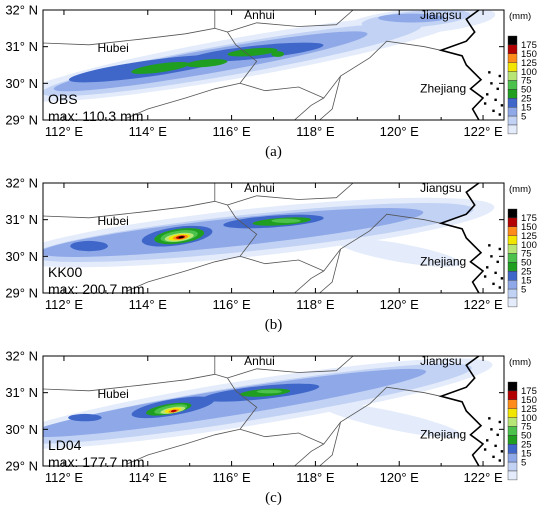 The width and height of the screenshot is (550, 526). What do you see at coordinates (21, 429) in the screenshot?
I see `y-tick-label: 30° N` at bounding box center [21, 429].